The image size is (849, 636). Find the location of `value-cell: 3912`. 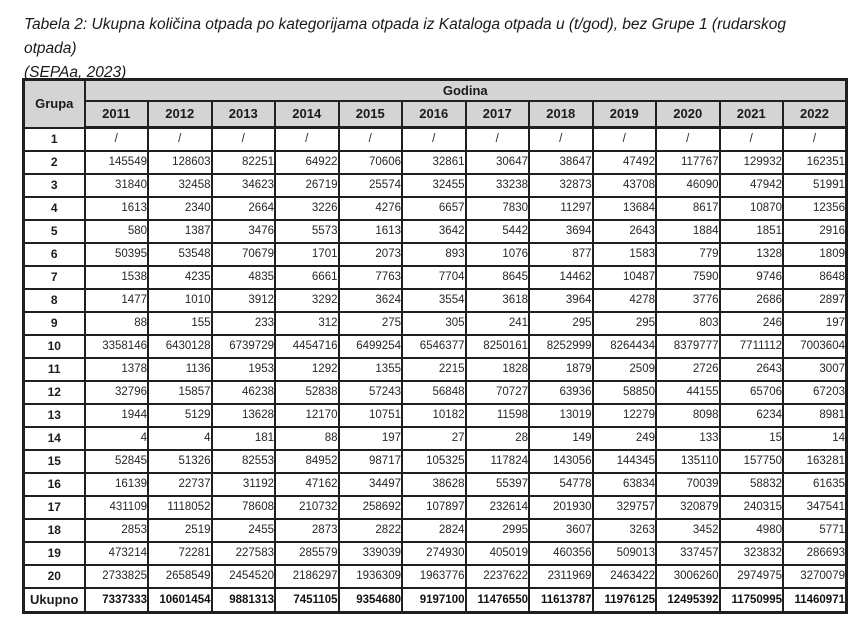

value-cell: 3912 is located at coordinates (243, 300).